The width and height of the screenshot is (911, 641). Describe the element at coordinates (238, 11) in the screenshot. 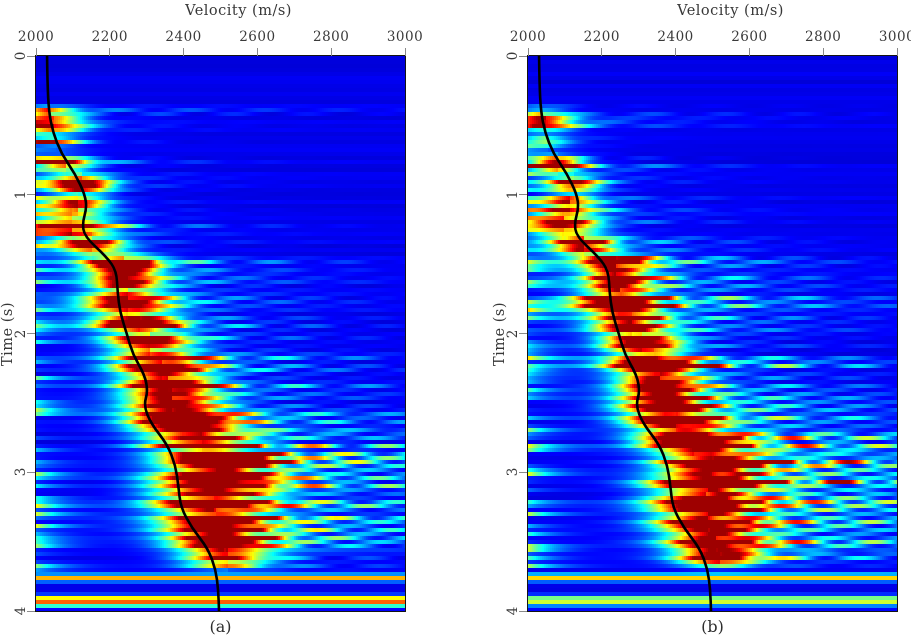

I see `x-axis-title-a: Velocity (m/s)` at that location.